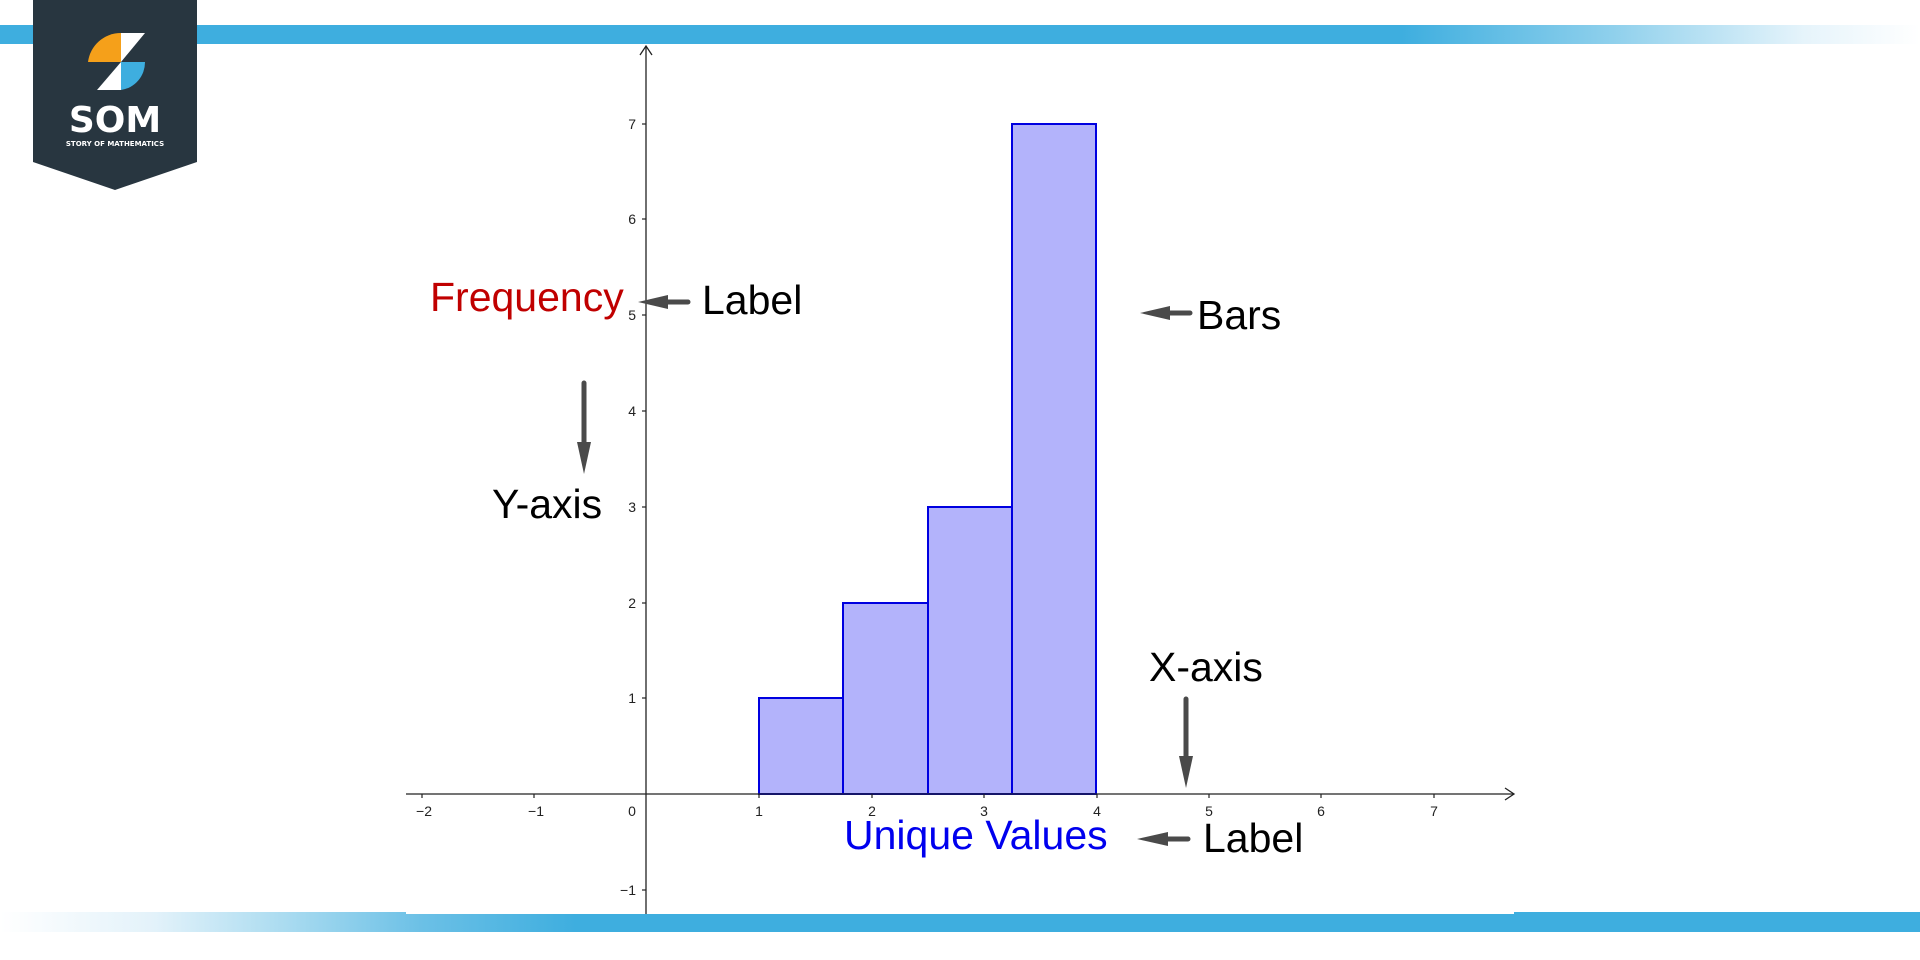 This screenshot has height=960, width=1920. I want to click on logo-text: SOM, so click(115, 120).